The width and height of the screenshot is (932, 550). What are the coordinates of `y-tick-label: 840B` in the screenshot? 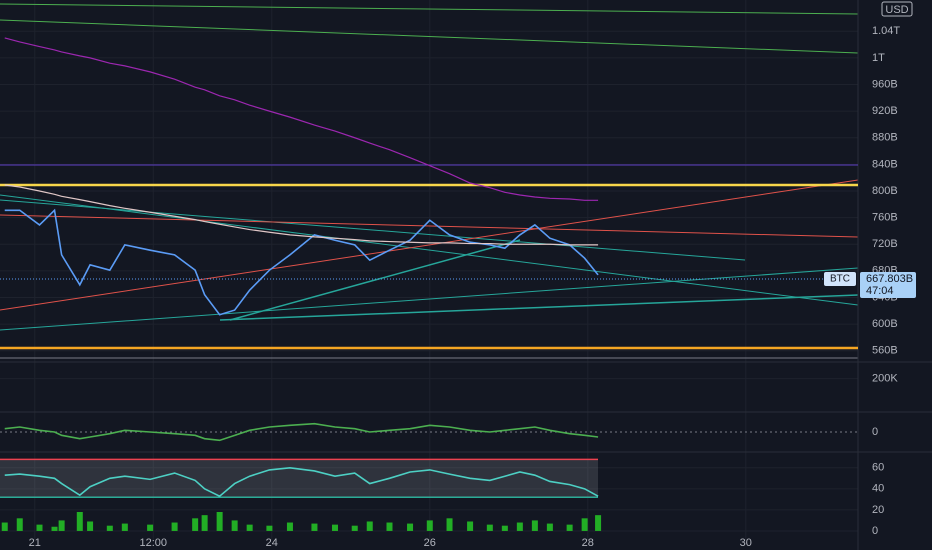 It's located at (885, 164).